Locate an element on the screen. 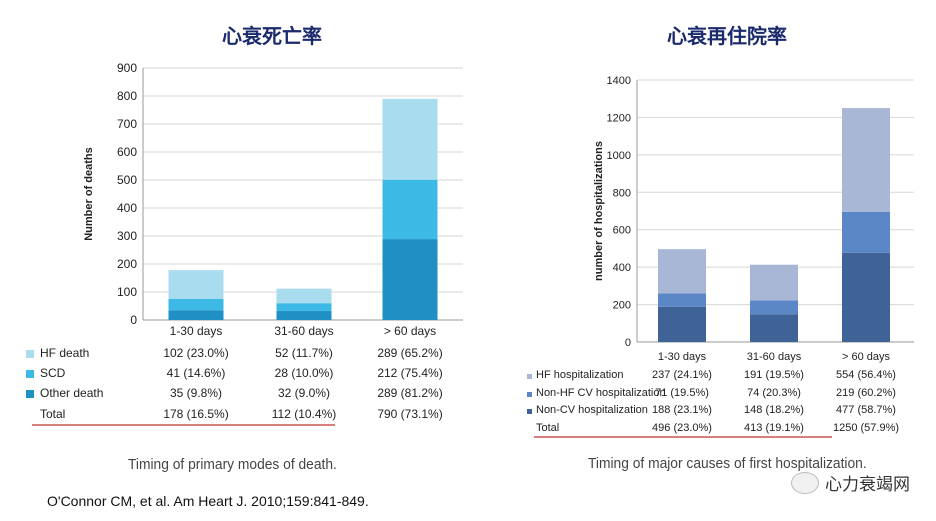 This screenshot has height=521, width=936. total-cell: 112 (10.4%) is located at coordinates (304, 414).